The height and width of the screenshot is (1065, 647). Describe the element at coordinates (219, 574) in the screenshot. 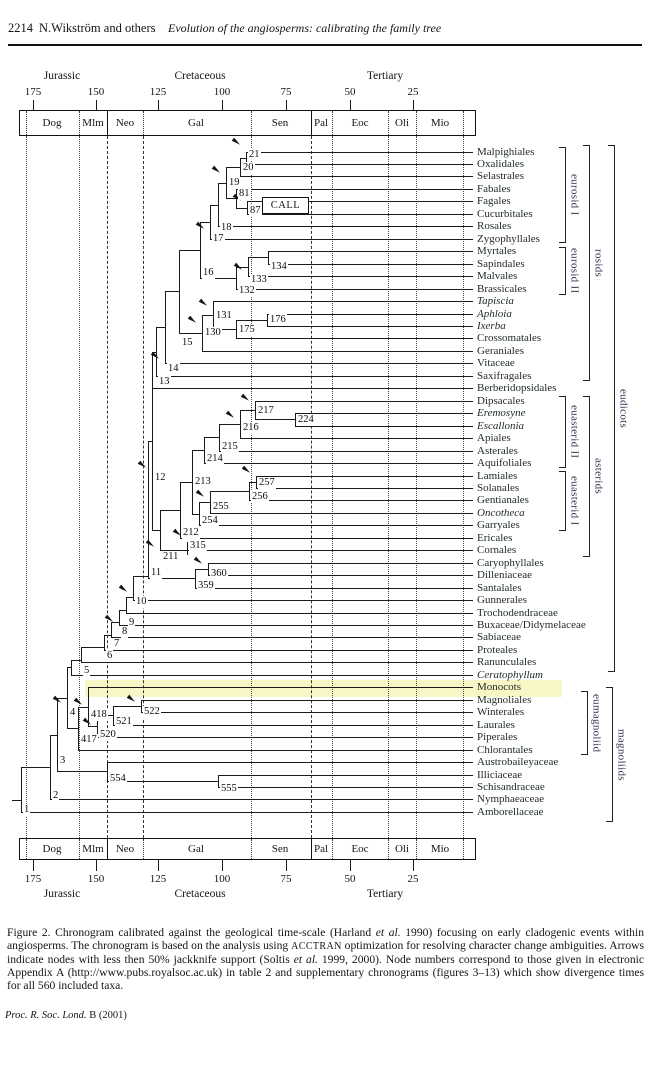

I see `node-number: 360` at that location.